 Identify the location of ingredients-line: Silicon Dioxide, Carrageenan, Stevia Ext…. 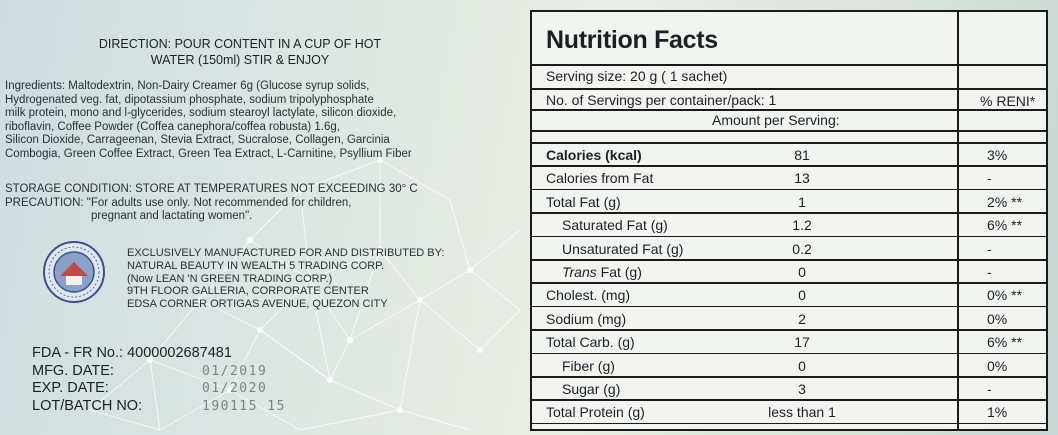
(197, 140).